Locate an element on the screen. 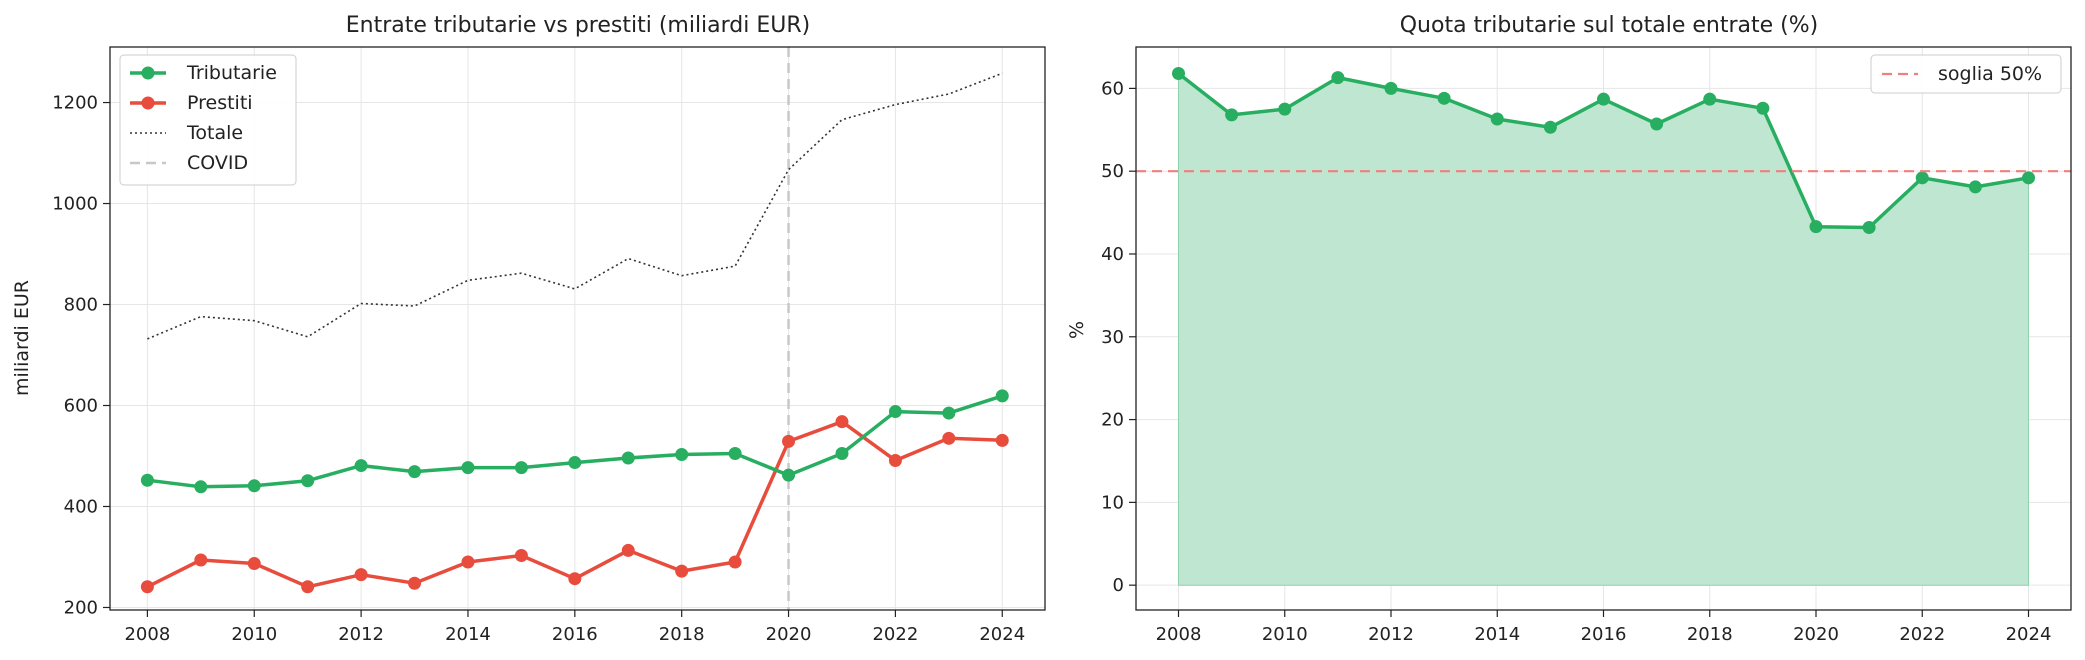 This screenshot has height=660, width=2085. y-tick-label: 30 is located at coordinates (1112, 337).